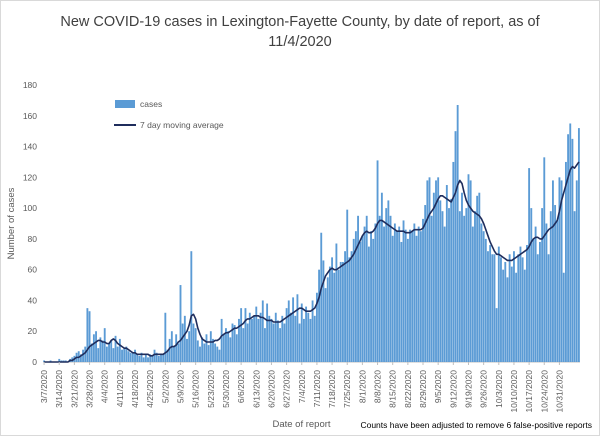 The height and width of the screenshot is (436, 600). Describe the element at coordinates (378, 386) in the screenshot. I see `x-tick-label: 8/8/2020` at that location.